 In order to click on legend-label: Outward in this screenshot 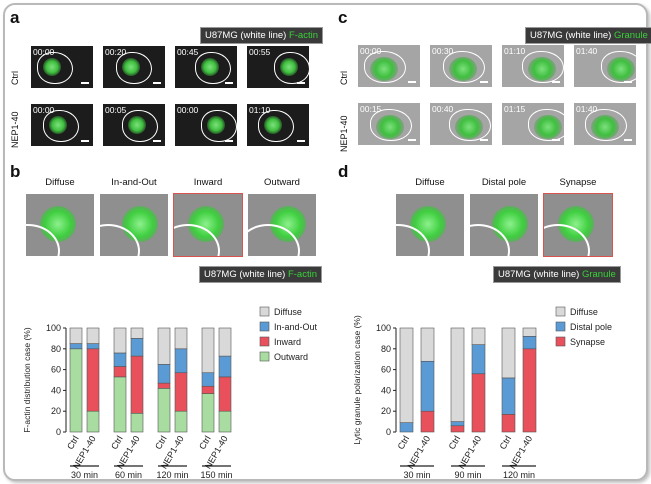, I will do `click(291, 357)`.